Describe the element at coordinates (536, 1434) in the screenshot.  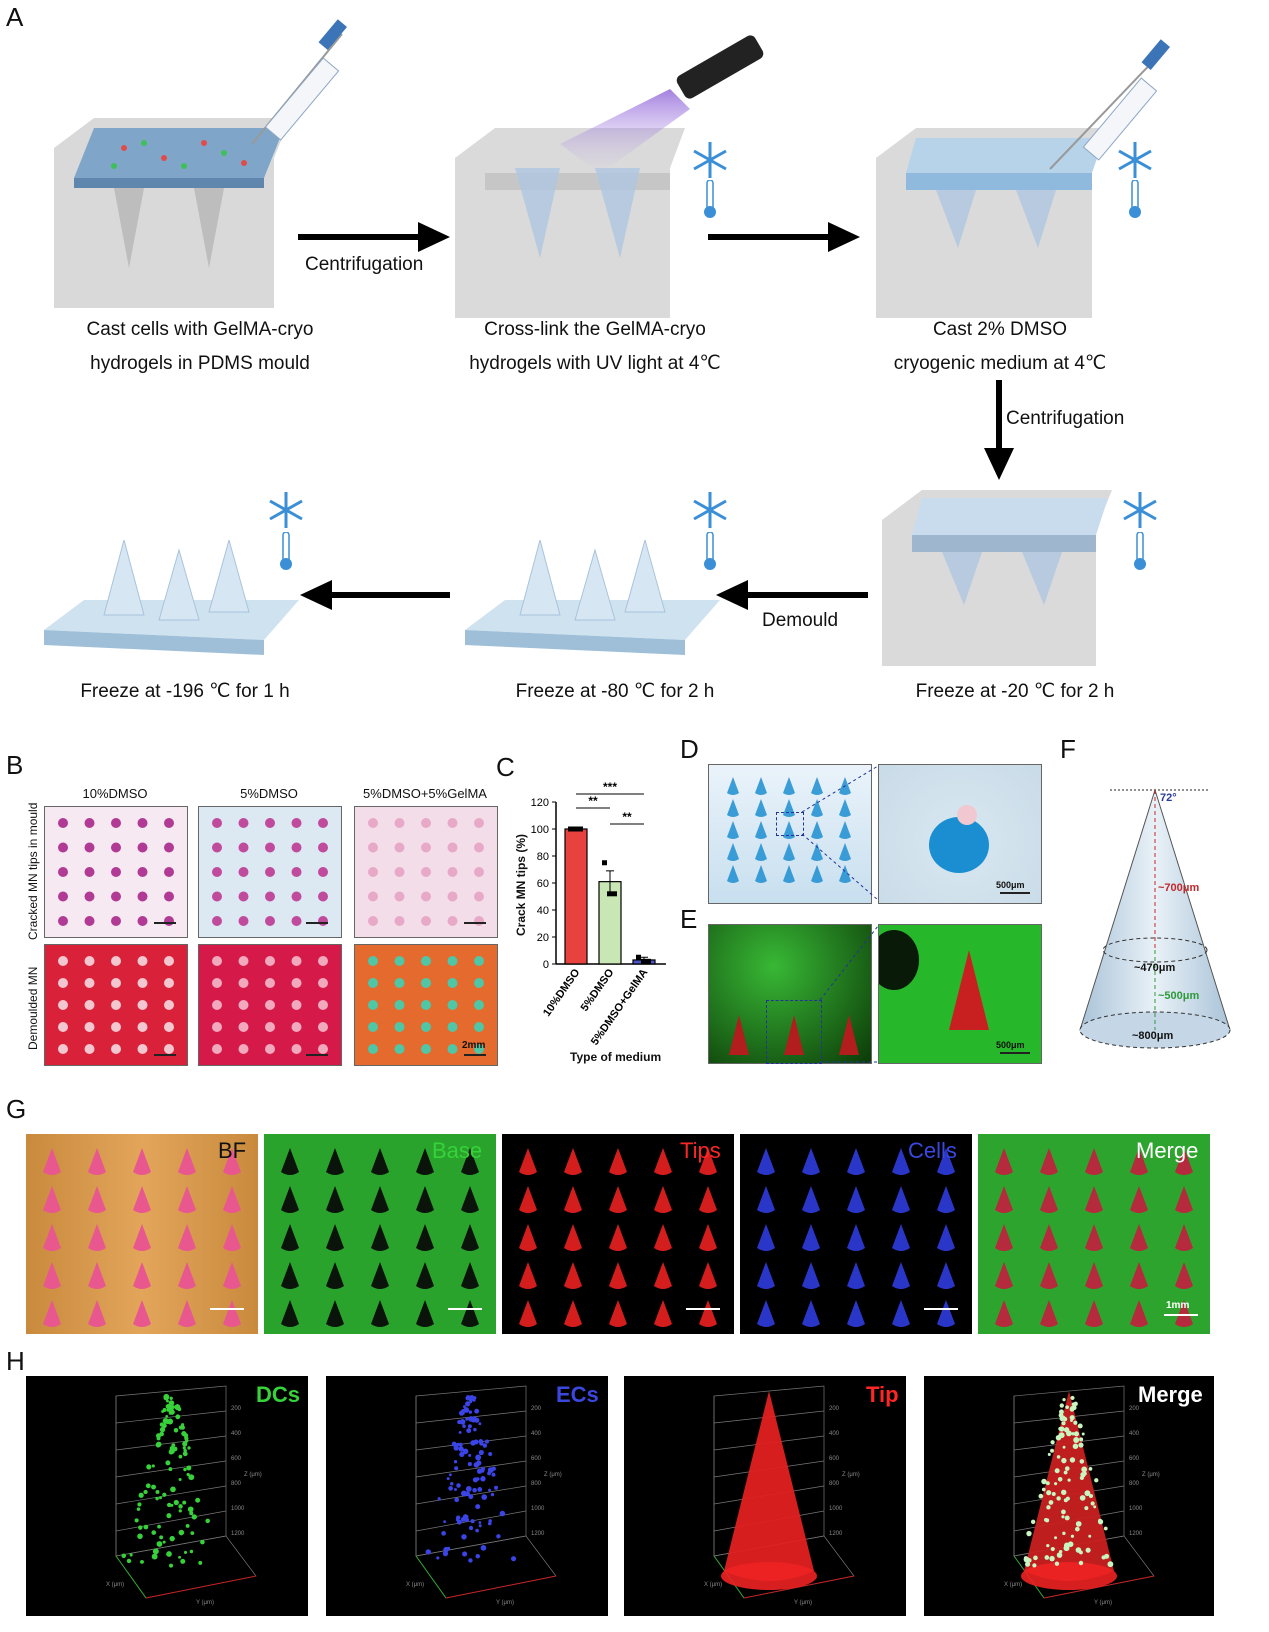
I see `z-tick-label: 400` at that location.